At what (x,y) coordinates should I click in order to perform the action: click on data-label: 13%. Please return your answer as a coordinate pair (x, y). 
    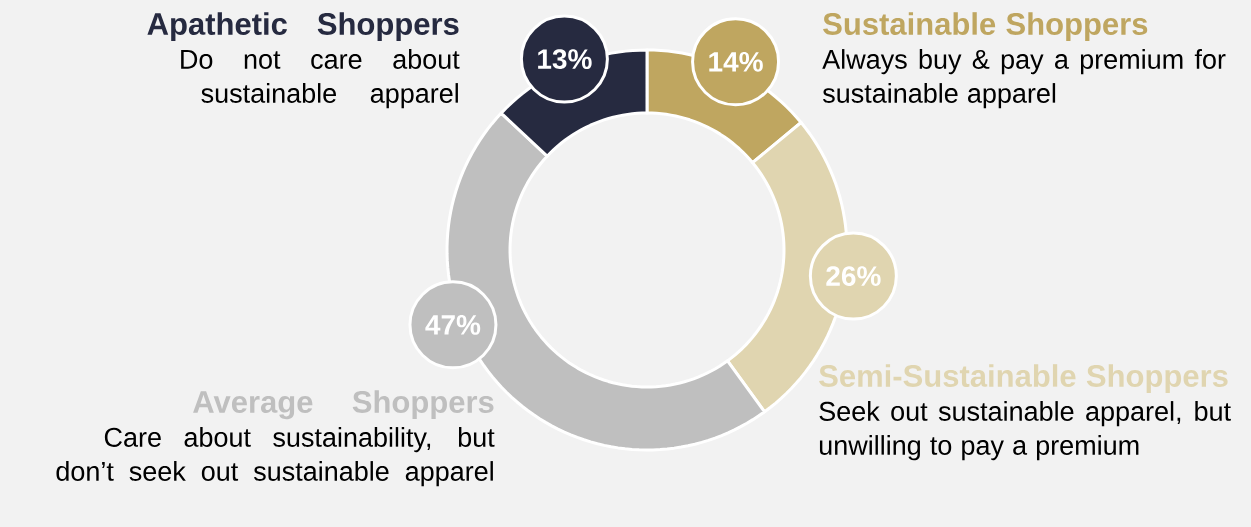
    Looking at the image, I should click on (565, 59).